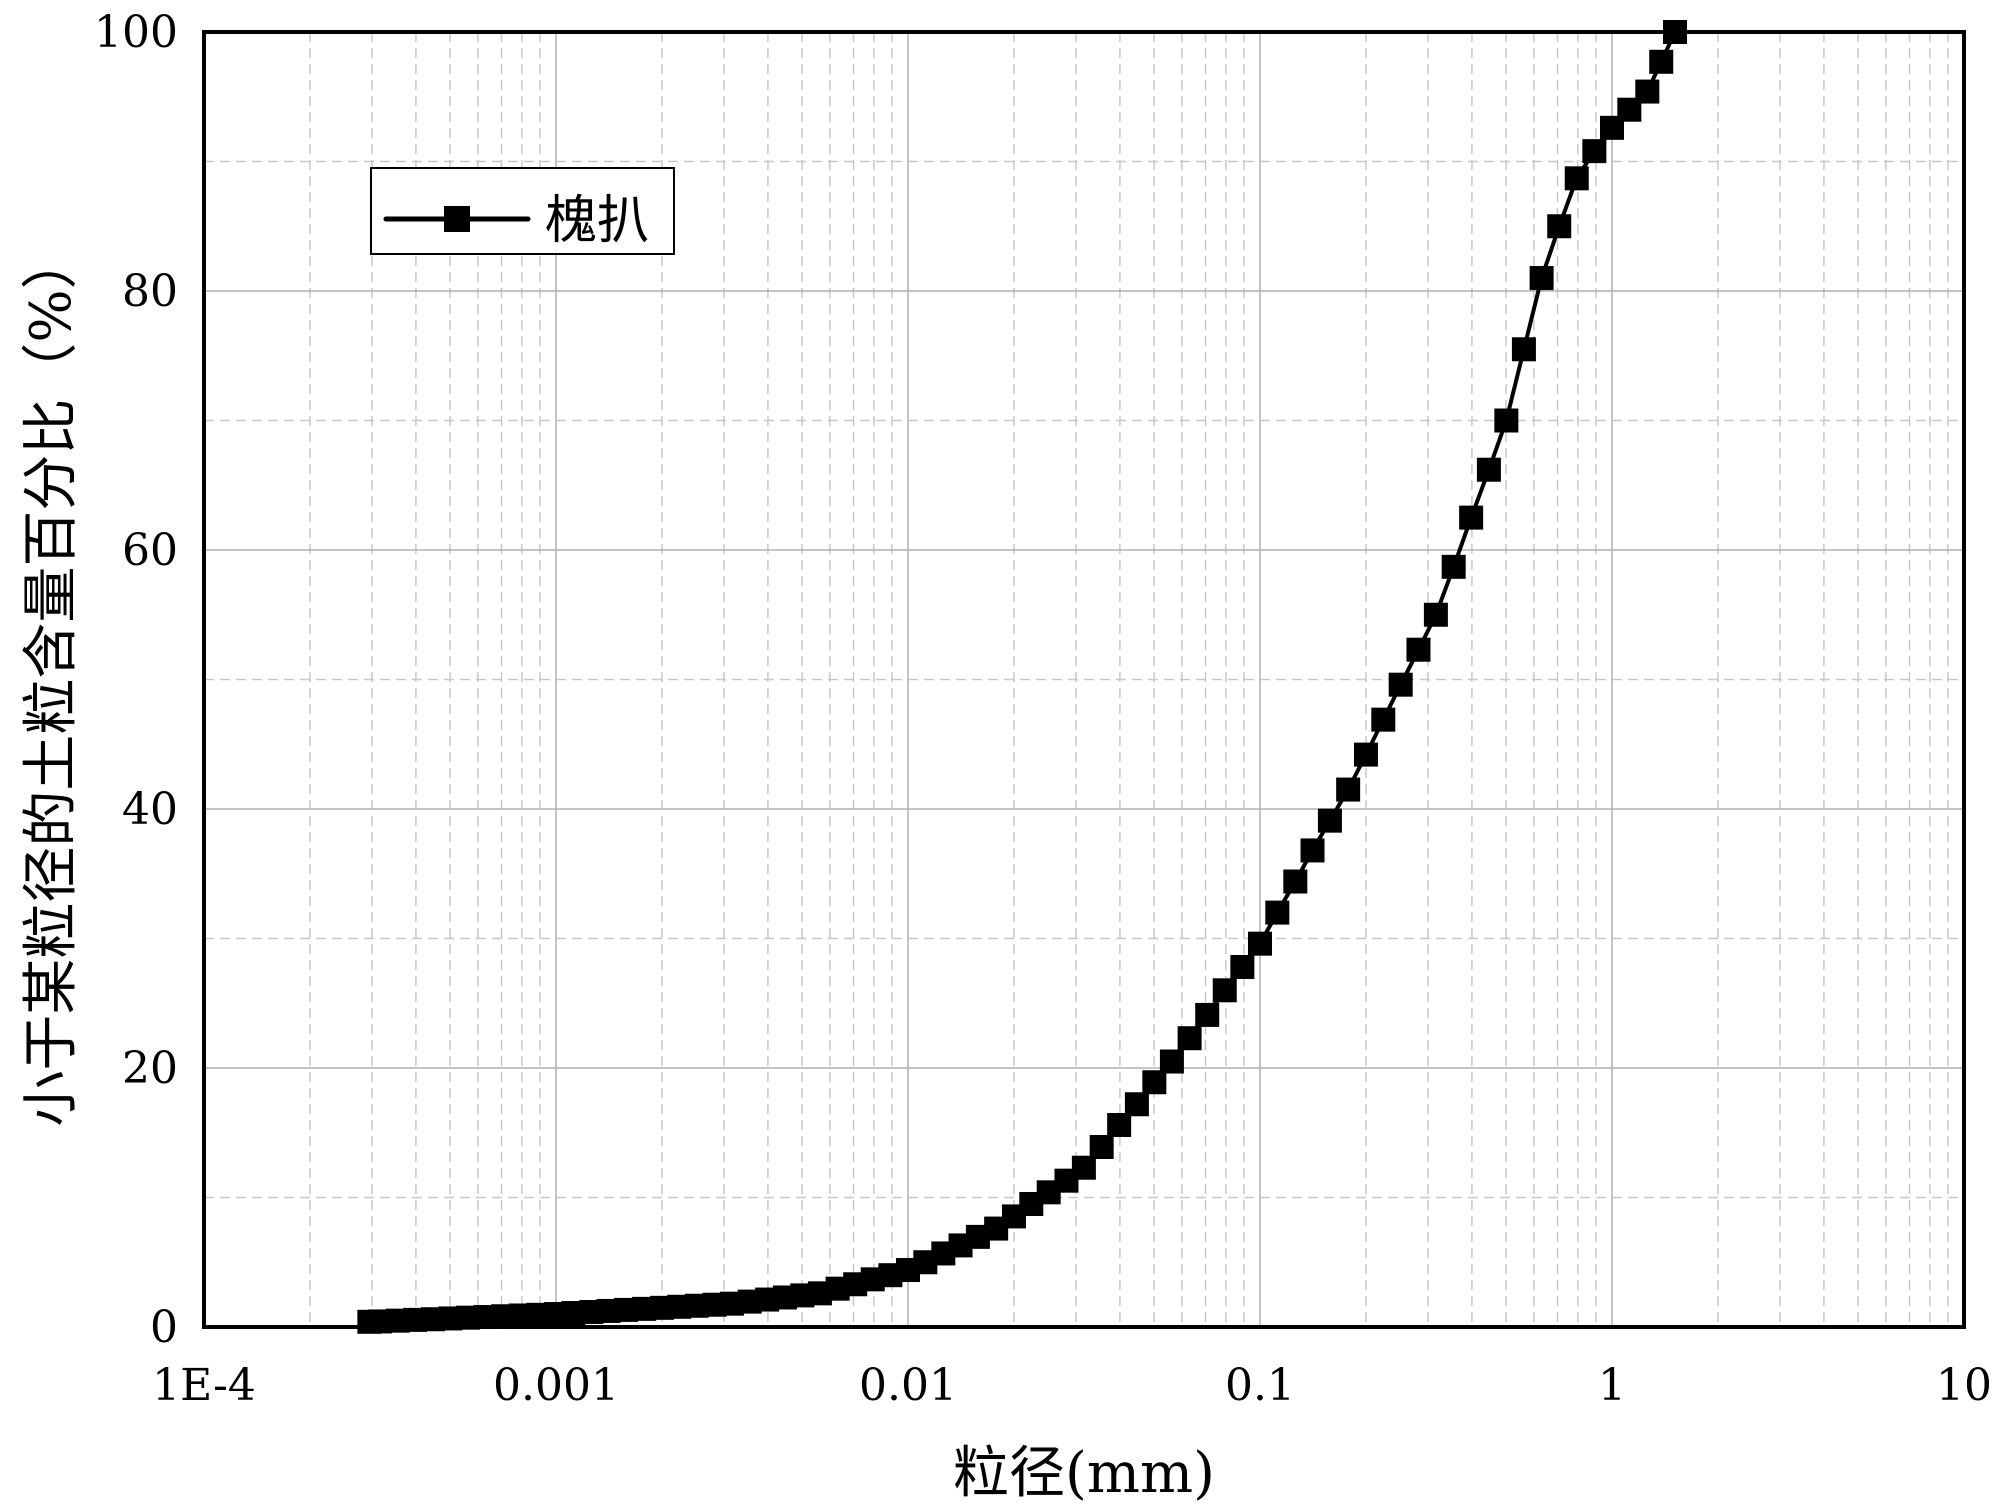 This screenshot has height=1511, width=2000. What do you see at coordinates (908, 1385) in the screenshot?
I see `x-tick-label: 0.01` at bounding box center [908, 1385].